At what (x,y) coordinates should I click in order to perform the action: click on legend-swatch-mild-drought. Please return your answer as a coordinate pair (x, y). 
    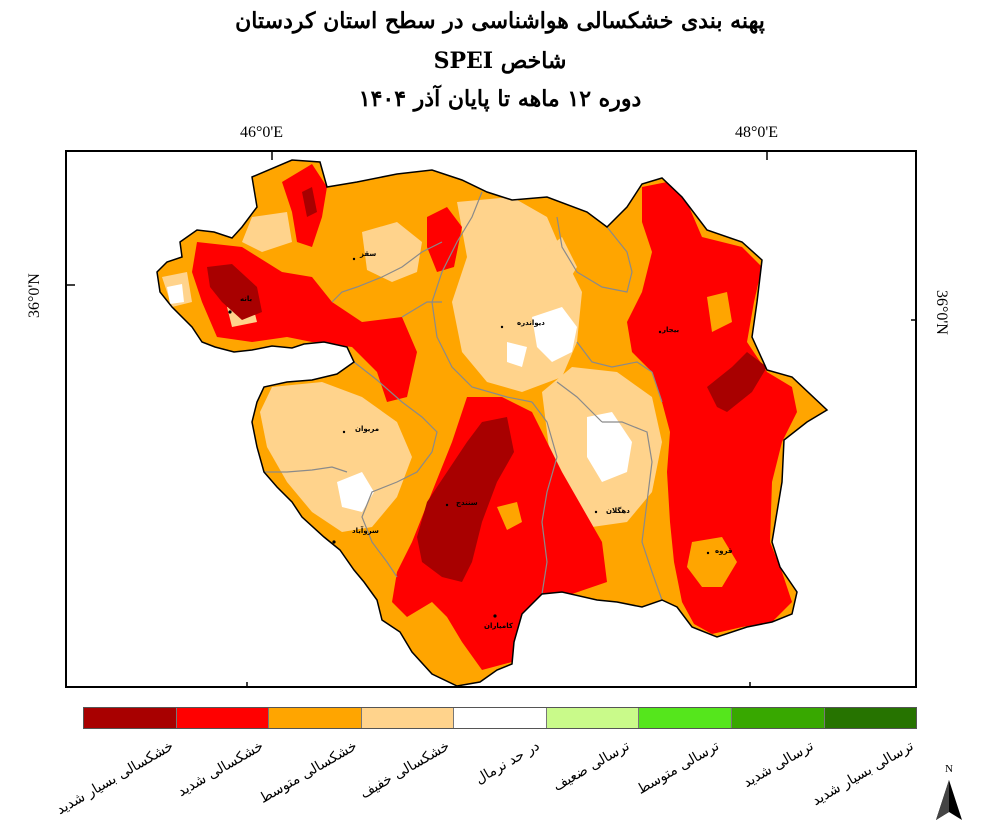
    Looking at the image, I should click on (408, 718).